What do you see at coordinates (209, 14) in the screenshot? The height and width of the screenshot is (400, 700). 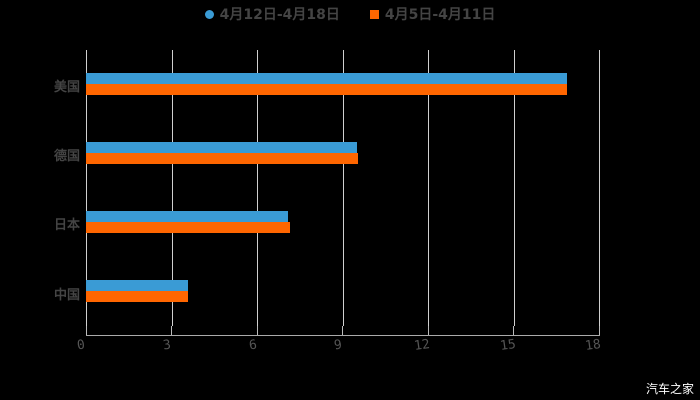 I see `legend-circle-icon` at bounding box center [209, 14].